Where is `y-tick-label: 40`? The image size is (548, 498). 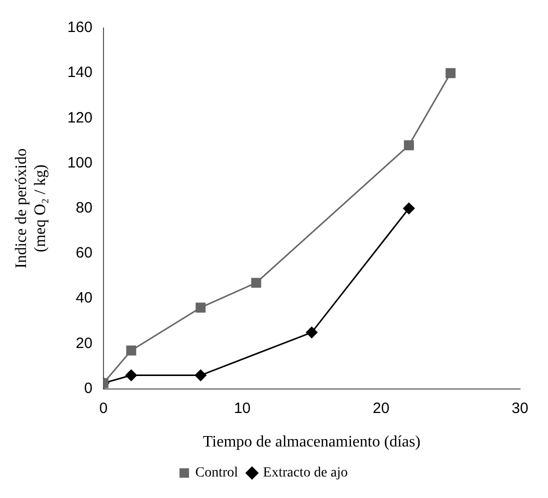 y-tick-label: 40 is located at coordinates (84, 298).